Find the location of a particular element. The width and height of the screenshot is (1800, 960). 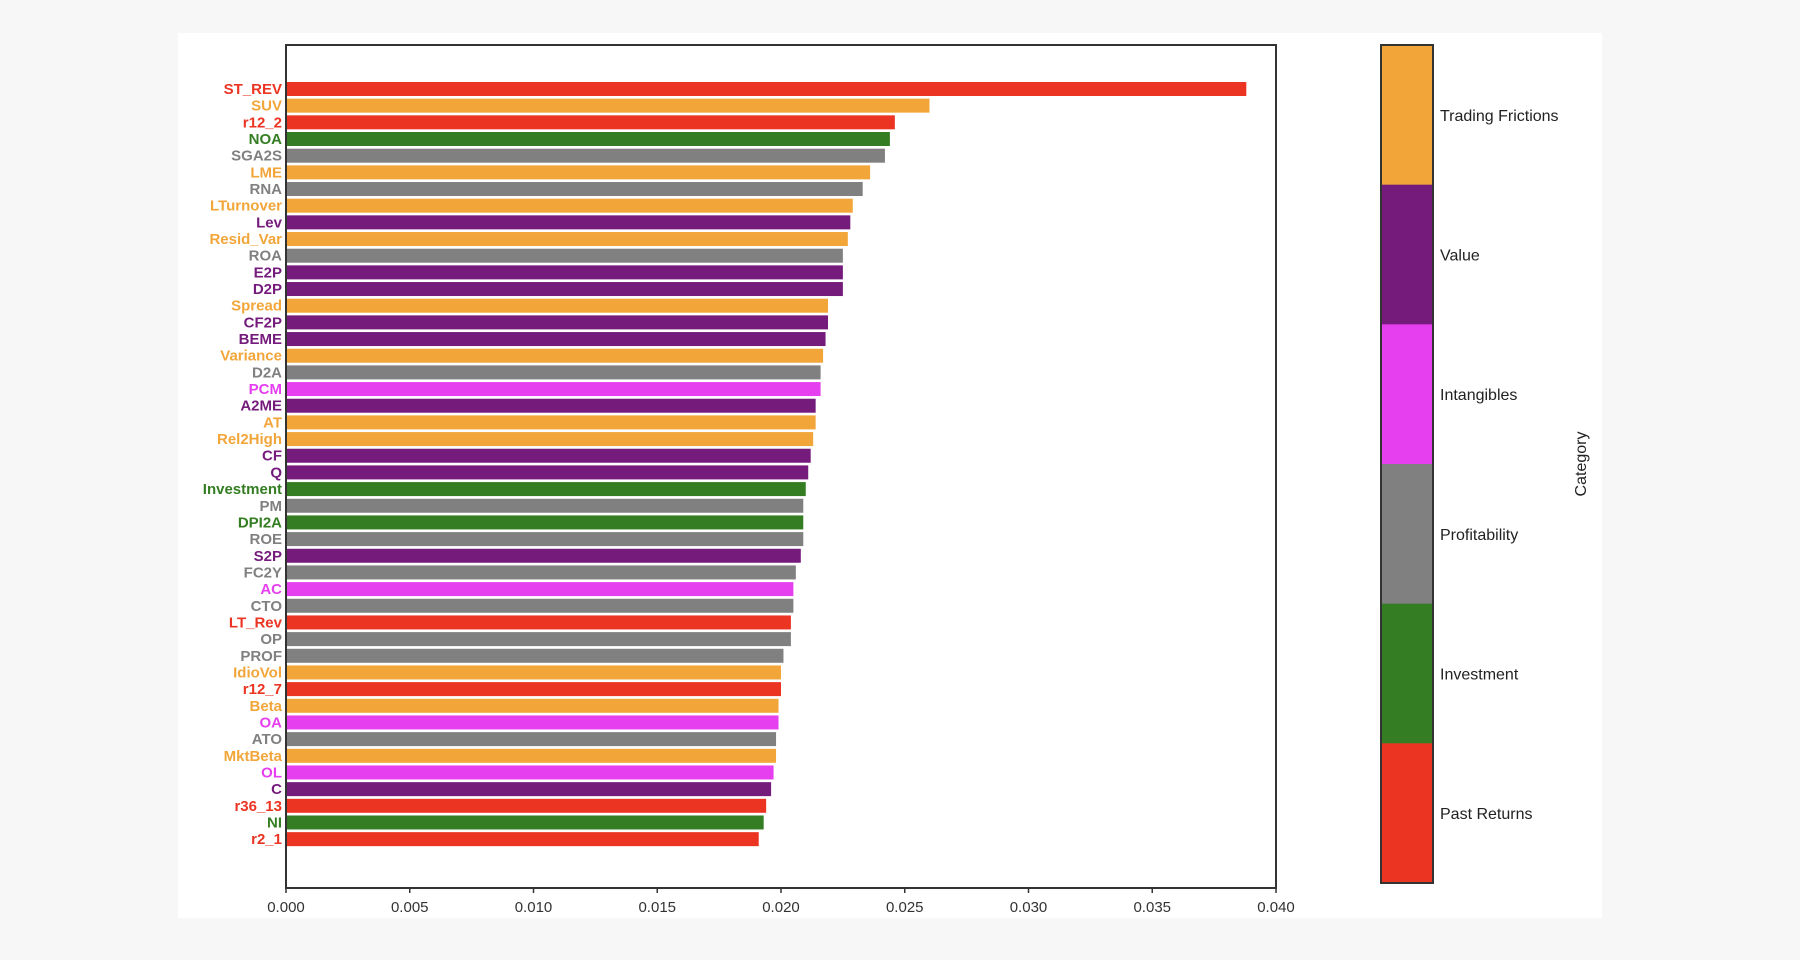

bar-dpi2a is located at coordinates (545, 522).